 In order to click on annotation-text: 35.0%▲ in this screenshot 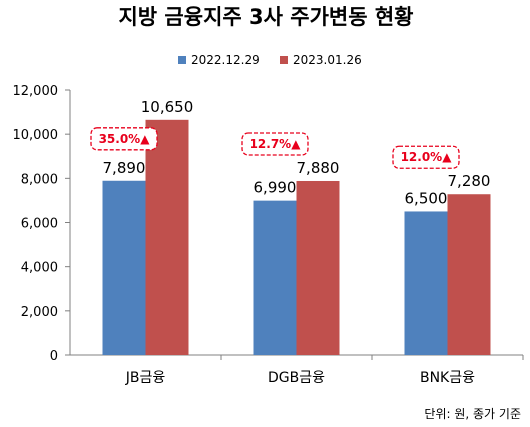, I will do `click(125, 139)`.